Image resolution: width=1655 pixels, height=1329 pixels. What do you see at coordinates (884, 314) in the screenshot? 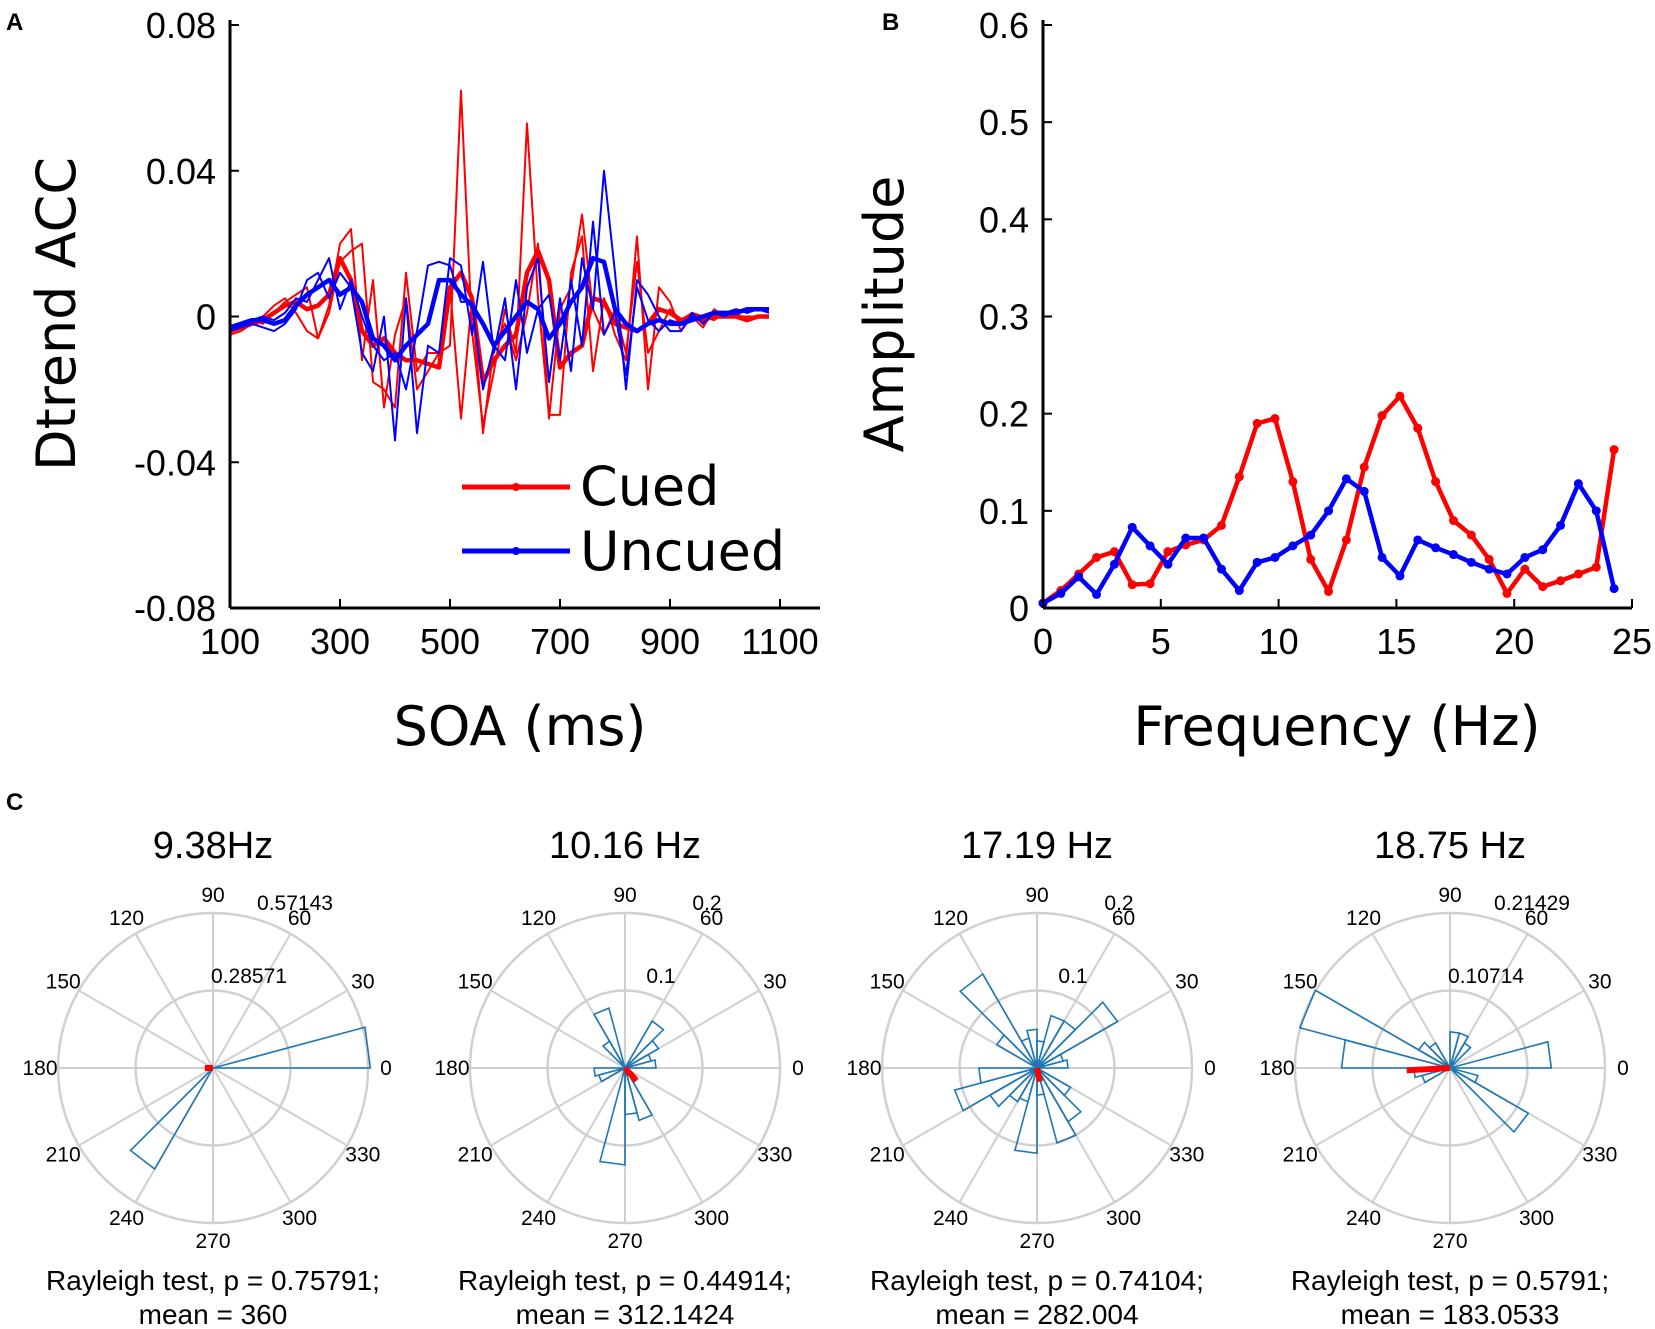
I see `panel-b-y-label: Amplitude` at bounding box center [884, 314].